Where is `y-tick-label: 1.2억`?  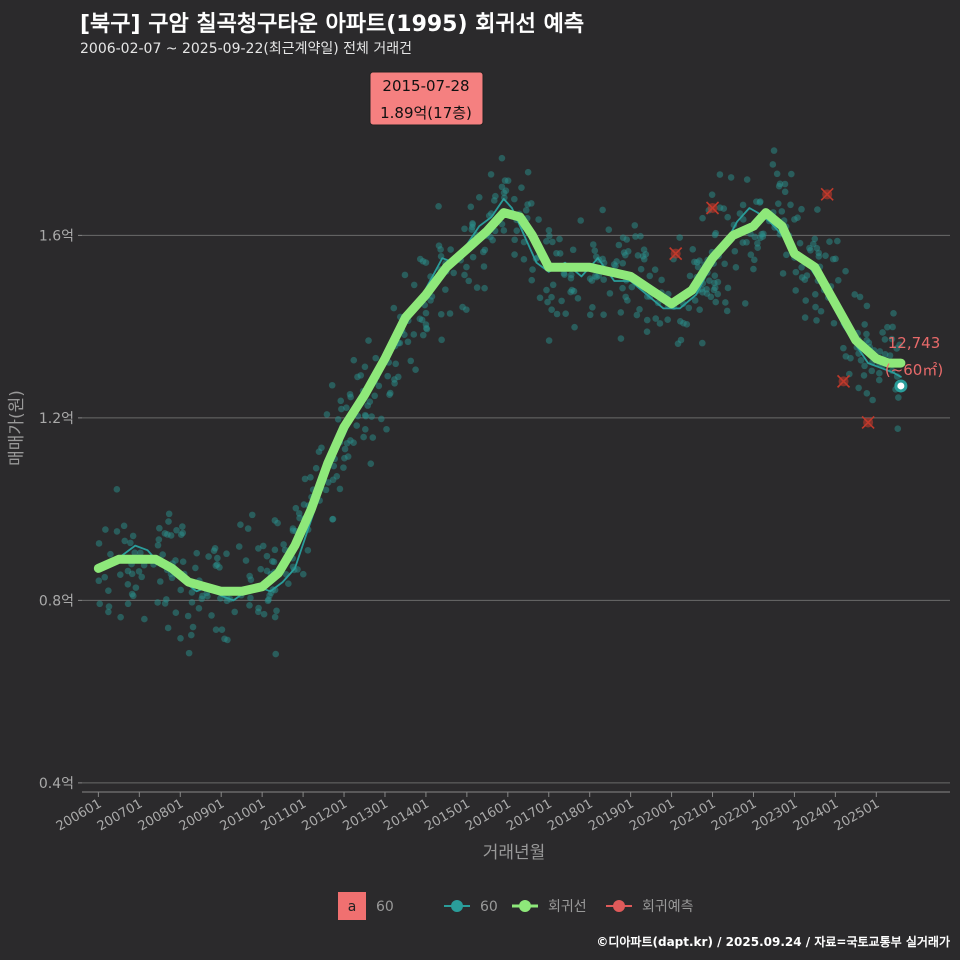 y-tick-label: 1.2억 is located at coordinates (56, 419).